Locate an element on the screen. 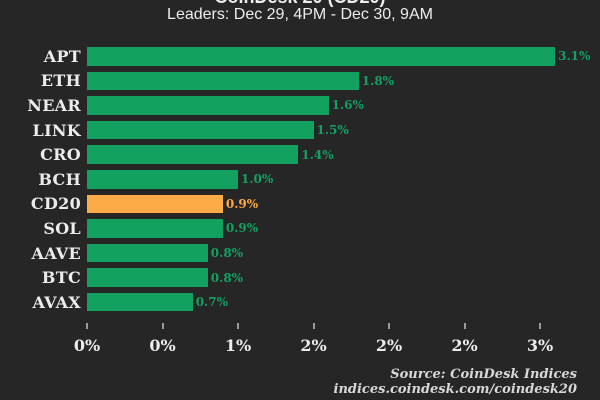 The image size is (600, 400). x-axis: 0% 0% 1% 2% 2% 2% 3% is located at coordinates (300, 344).